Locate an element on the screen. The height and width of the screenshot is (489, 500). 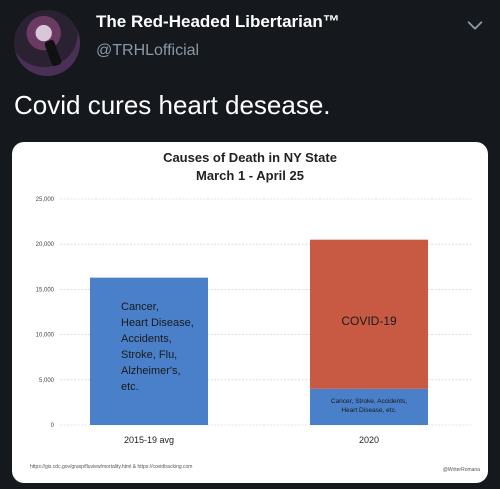
bar-label-line: etc. is located at coordinates (130, 387).